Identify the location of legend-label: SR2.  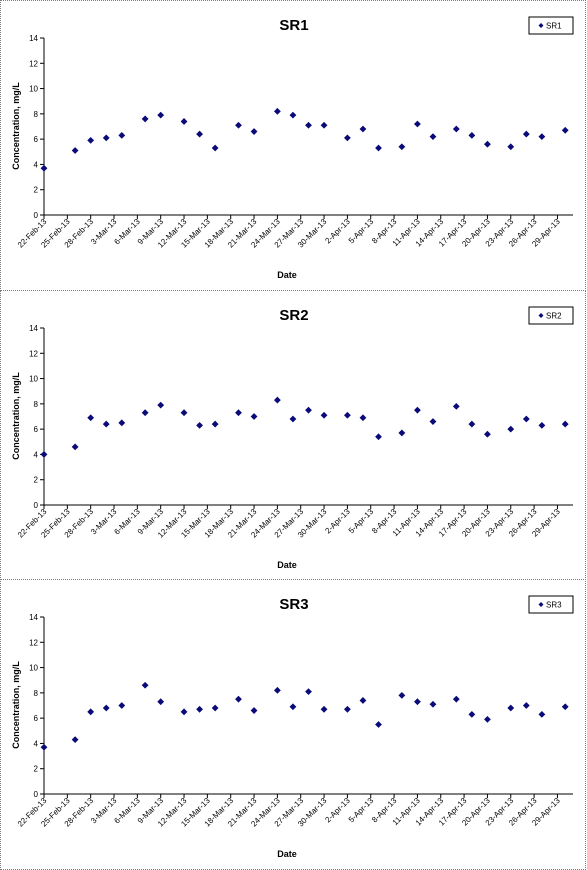
(554, 316).